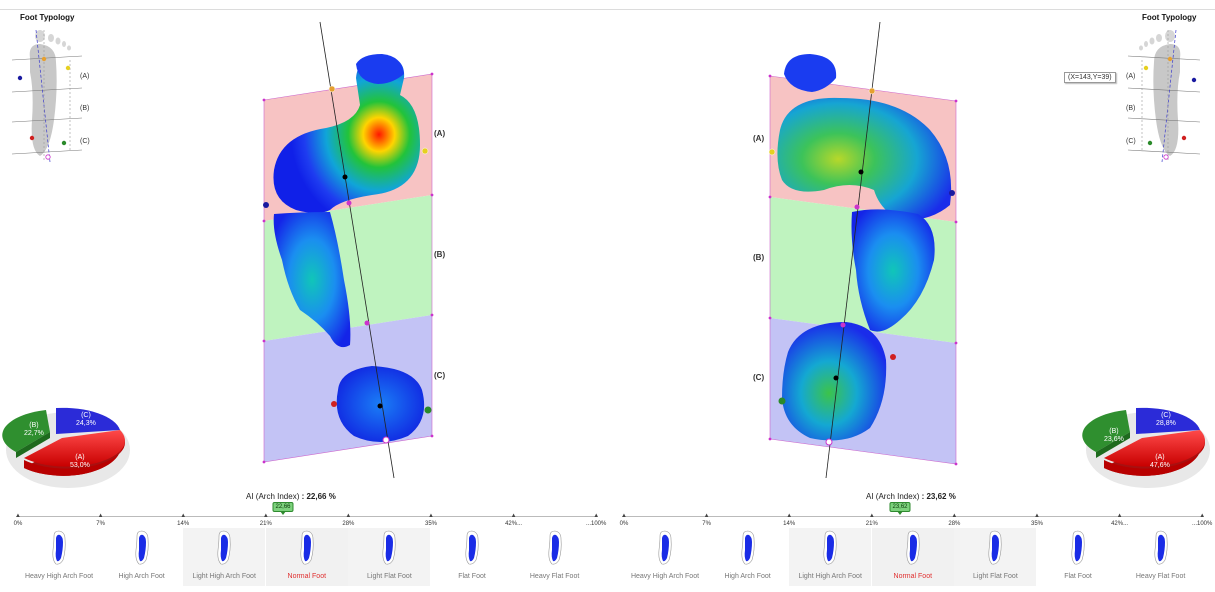 This screenshot has width=1215, height=592. Describe the element at coordinates (900, 513) in the screenshot. I see `right-marker-pointer-icon` at that location.